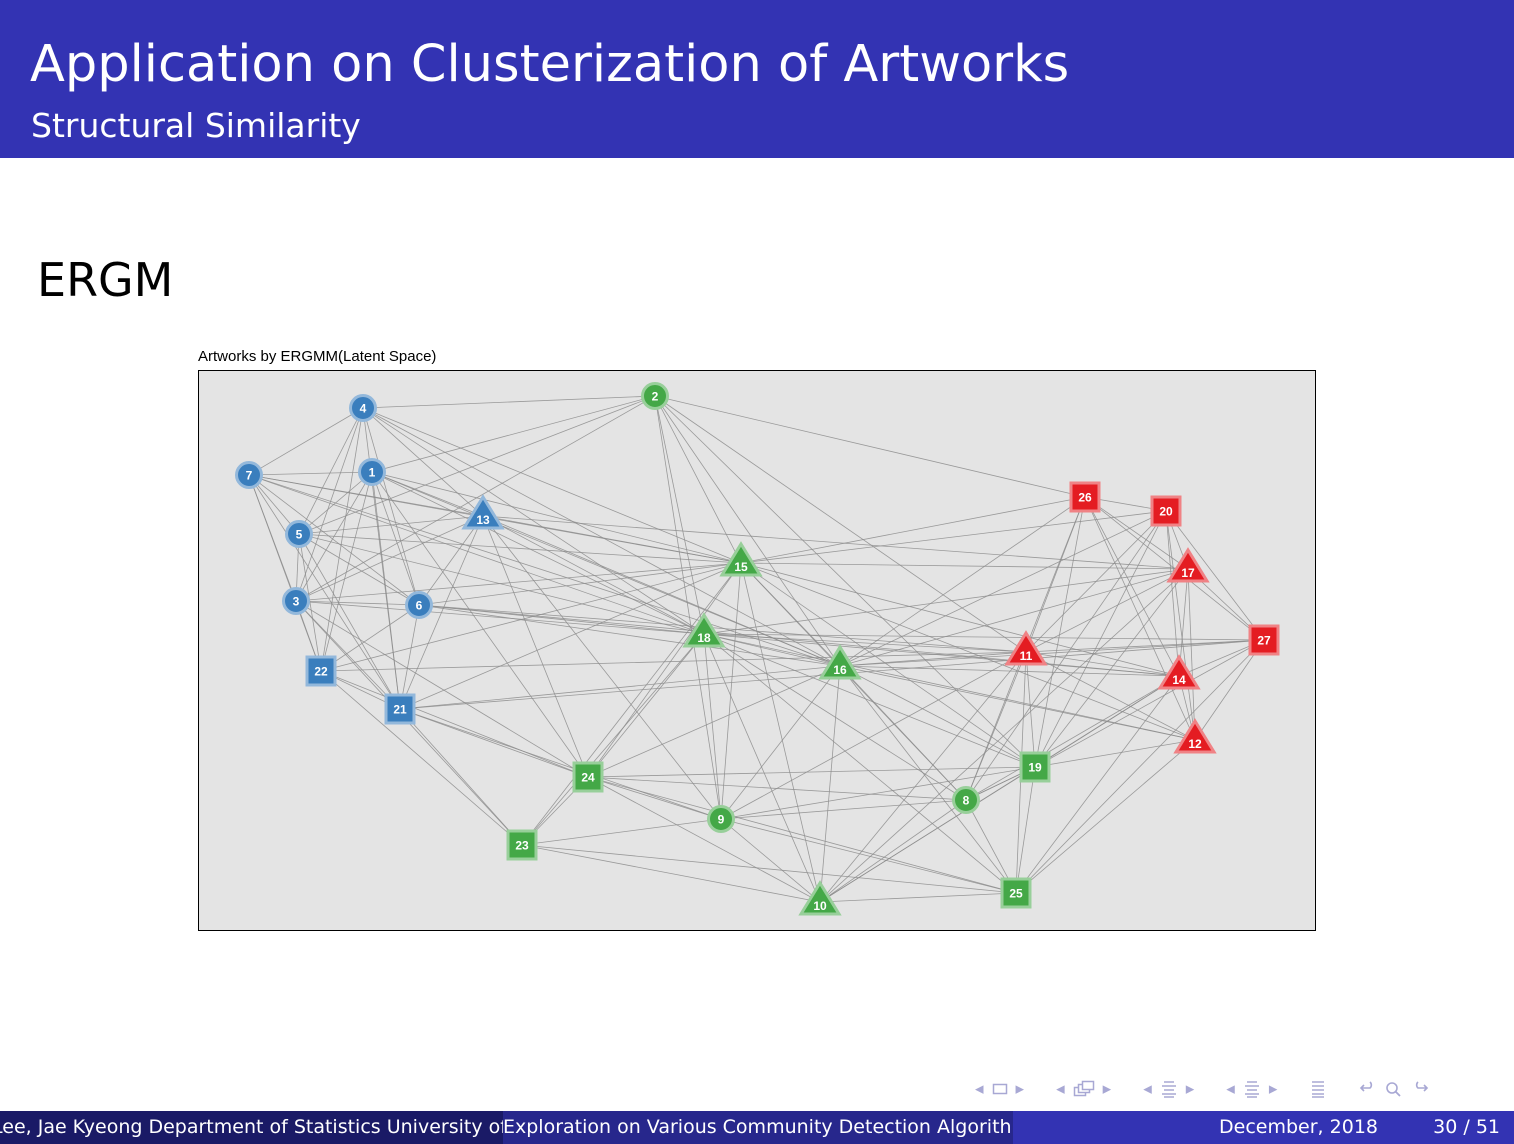 The width and height of the screenshot is (1514, 1144). I want to click on nav-frame-next-icon: ▸, so click(1107, 1089).